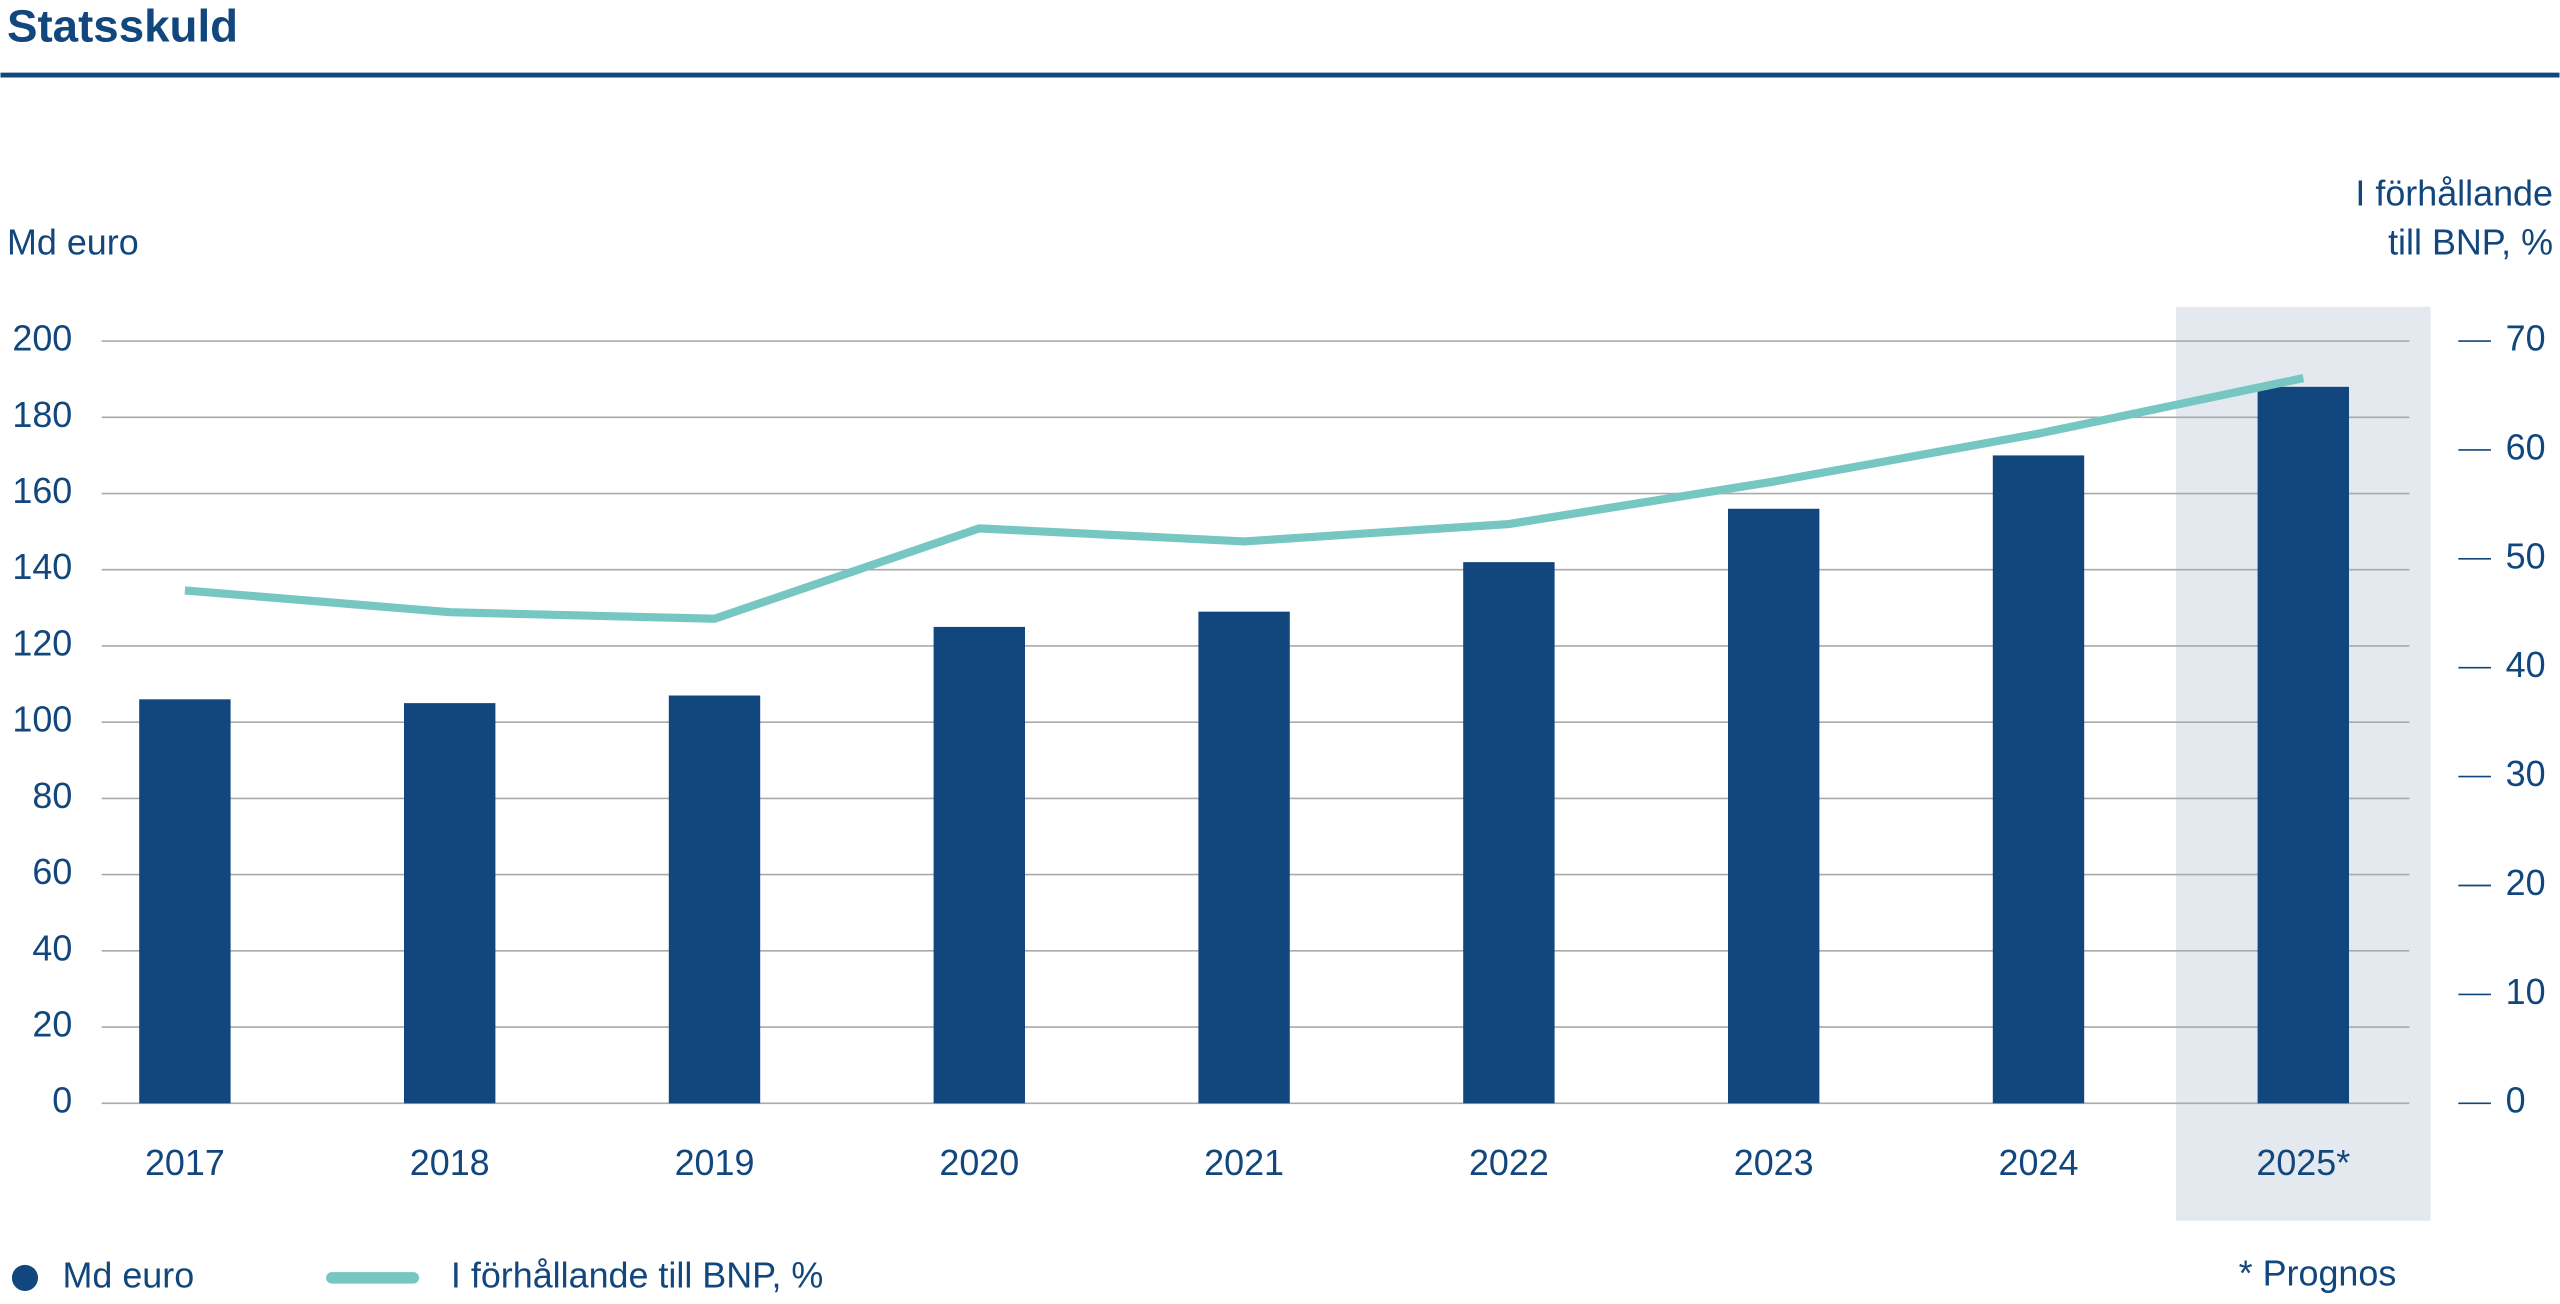  I want to click on x-tick-label: 2024, so click(2039, 1163).